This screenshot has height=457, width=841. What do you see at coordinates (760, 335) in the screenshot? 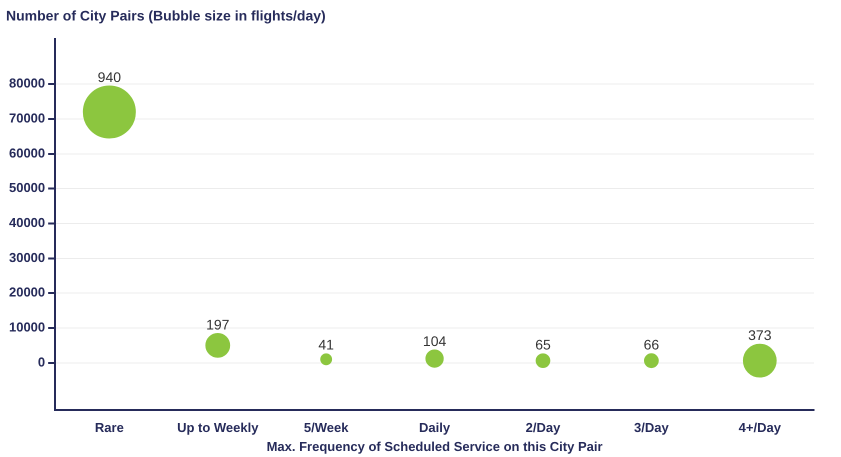
I see `data-label: 373` at bounding box center [760, 335].